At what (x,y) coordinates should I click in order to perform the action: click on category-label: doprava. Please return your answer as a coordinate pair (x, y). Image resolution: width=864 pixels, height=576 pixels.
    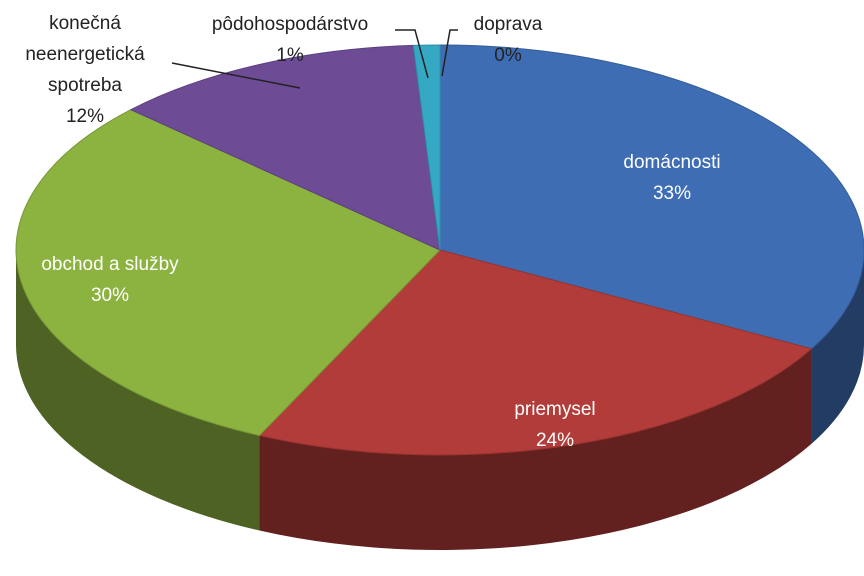
    Looking at the image, I should click on (508, 24).